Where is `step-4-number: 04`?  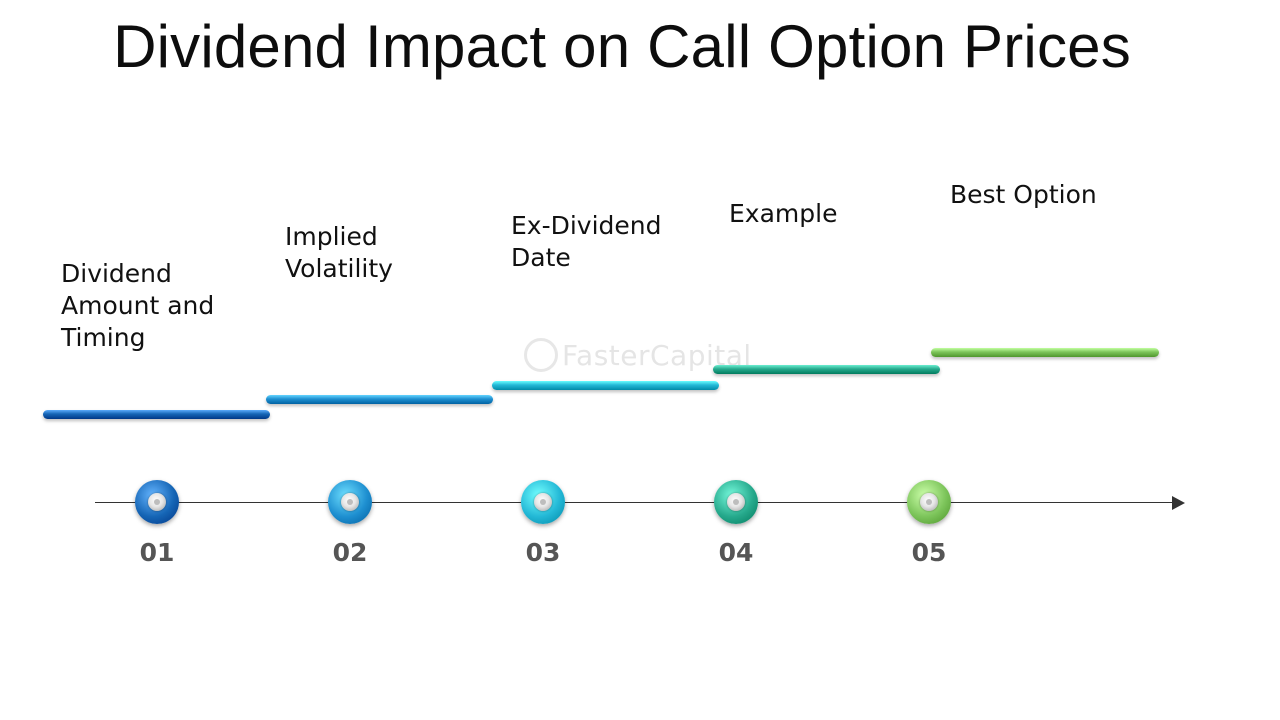 step-4-number: 04 is located at coordinates (736, 552).